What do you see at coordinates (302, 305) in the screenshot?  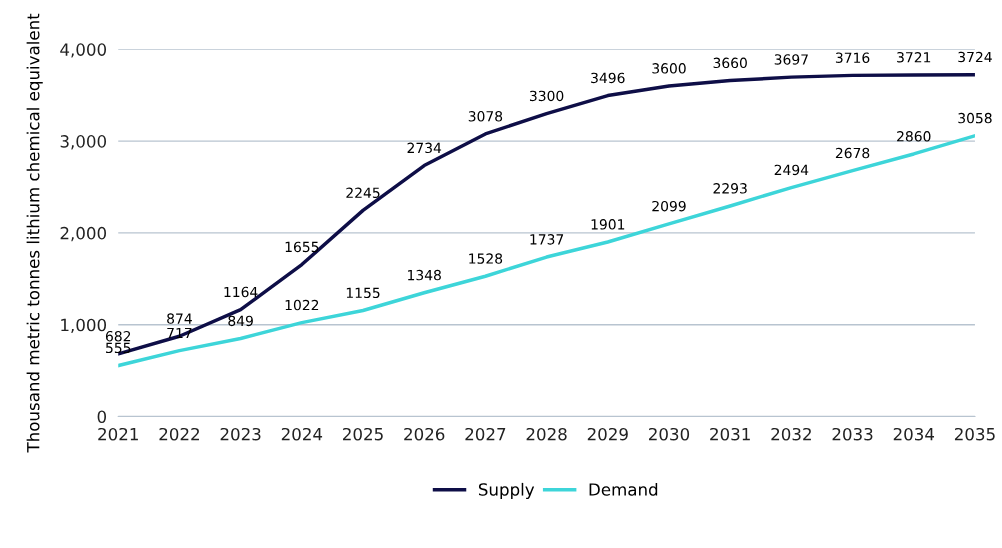 I see `data-label: 1022` at bounding box center [302, 305].